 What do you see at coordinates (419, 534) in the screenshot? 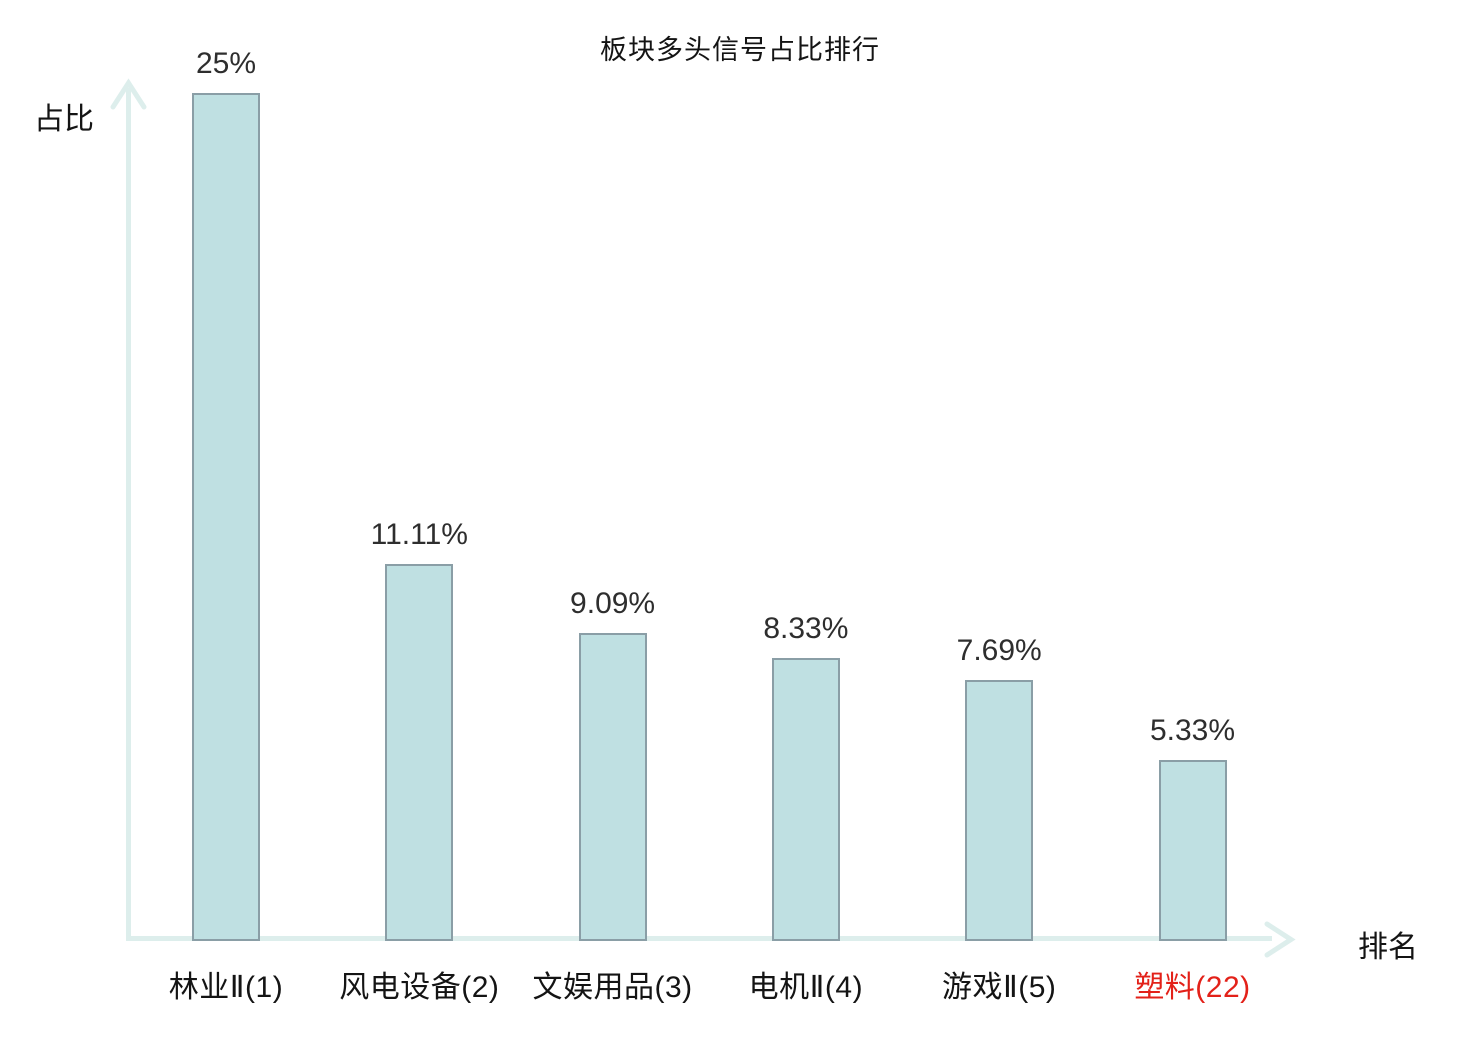
I see `bar-value-label: 11.11%` at bounding box center [419, 534].